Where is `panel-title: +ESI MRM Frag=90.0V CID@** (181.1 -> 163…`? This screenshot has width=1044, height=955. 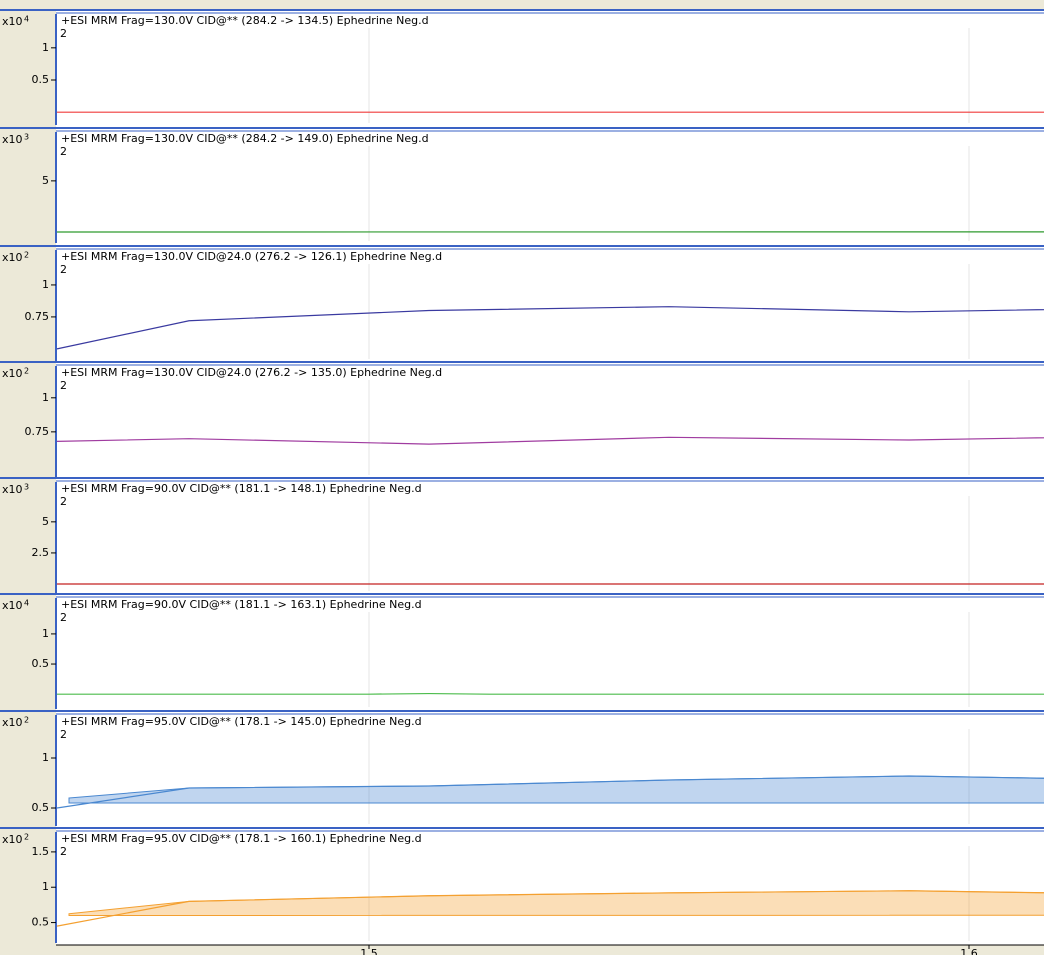
panel-title: +ESI MRM Frag=90.0V CID@** (181.1 -> 163… is located at coordinates (241, 604).